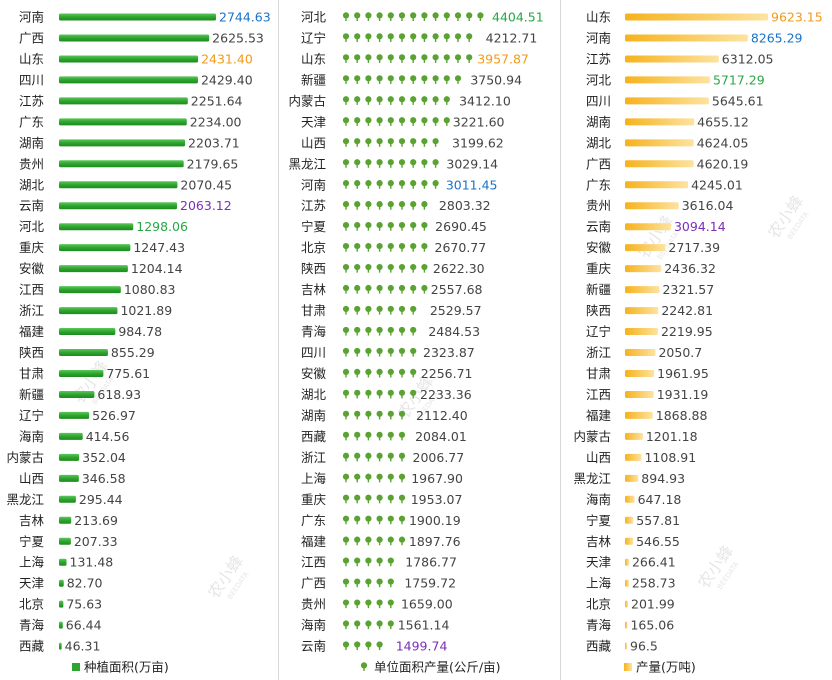  I want to click on panel-divider, so click(560, 340).